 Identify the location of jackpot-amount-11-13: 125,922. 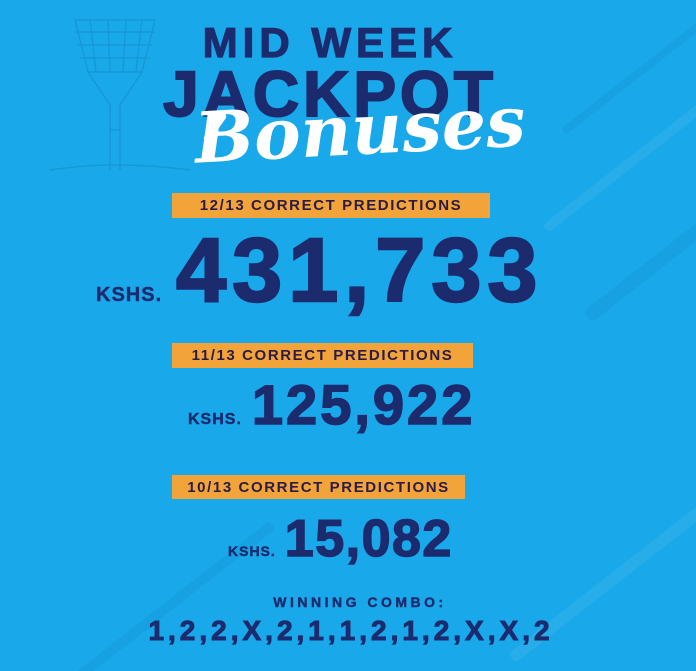
(363, 404).